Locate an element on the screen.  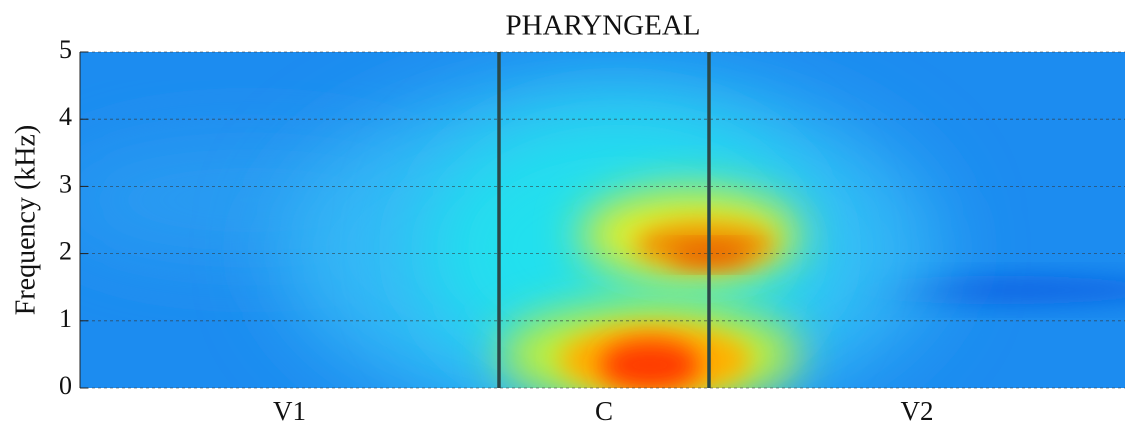
x-tick-label: V2 is located at coordinates (917, 411).